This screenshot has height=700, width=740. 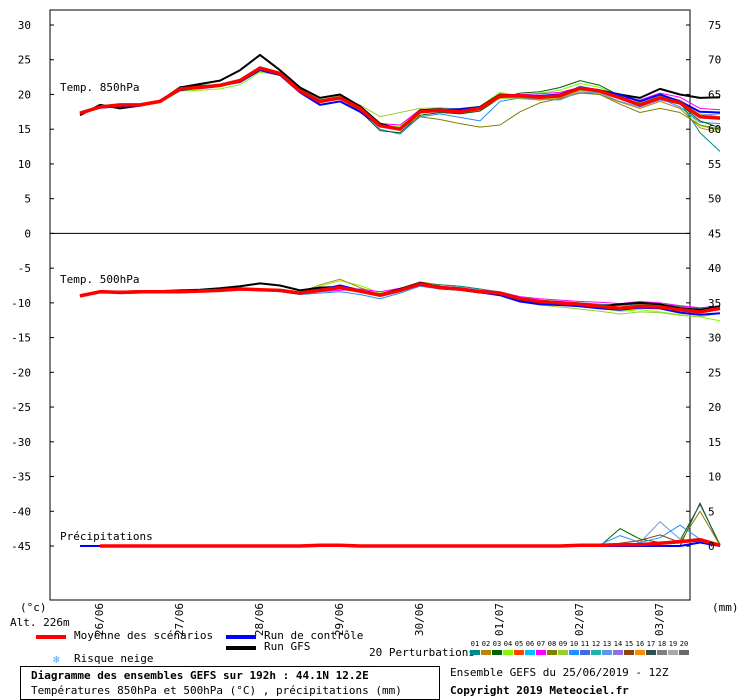 I want to click on copyright: Copyright 2019 Meteociel.fr, so click(x=539, y=690).